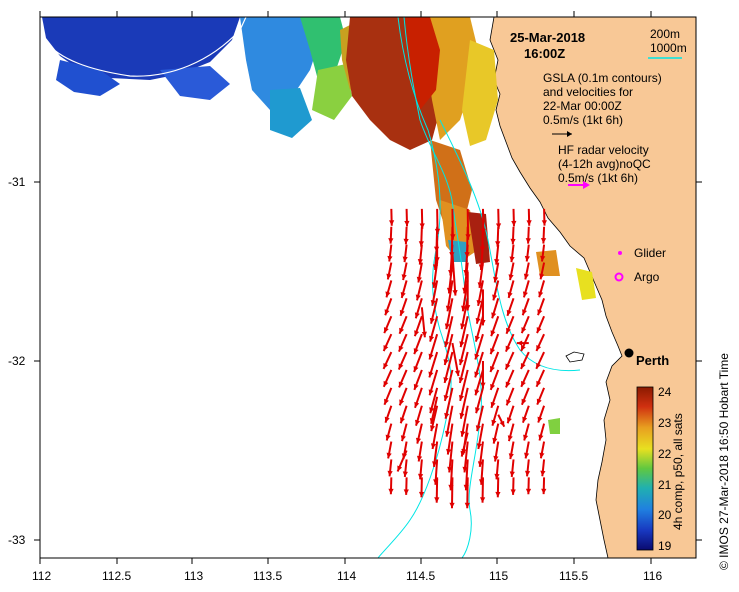 This screenshot has height=592, width=739. What do you see at coordinates (598, 178) in the screenshot?
I see `hf-line-3: 0.5m/s (1kt 6h)` at bounding box center [598, 178].